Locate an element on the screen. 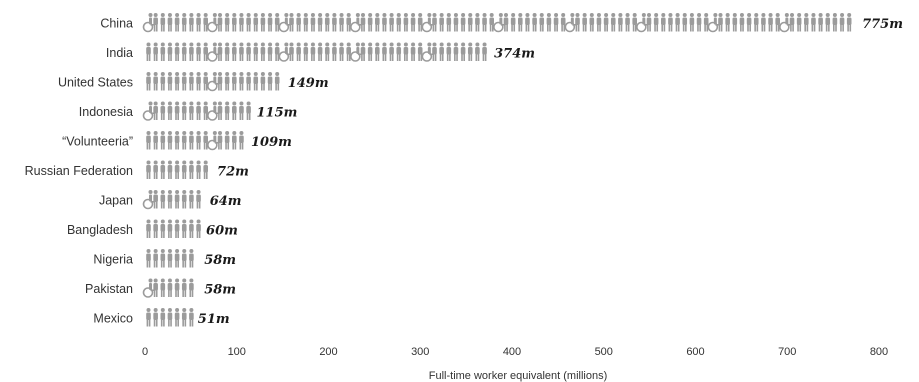 This screenshot has width=919, height=382. x-tick-label: 300 is located at coordinates (420, 352).